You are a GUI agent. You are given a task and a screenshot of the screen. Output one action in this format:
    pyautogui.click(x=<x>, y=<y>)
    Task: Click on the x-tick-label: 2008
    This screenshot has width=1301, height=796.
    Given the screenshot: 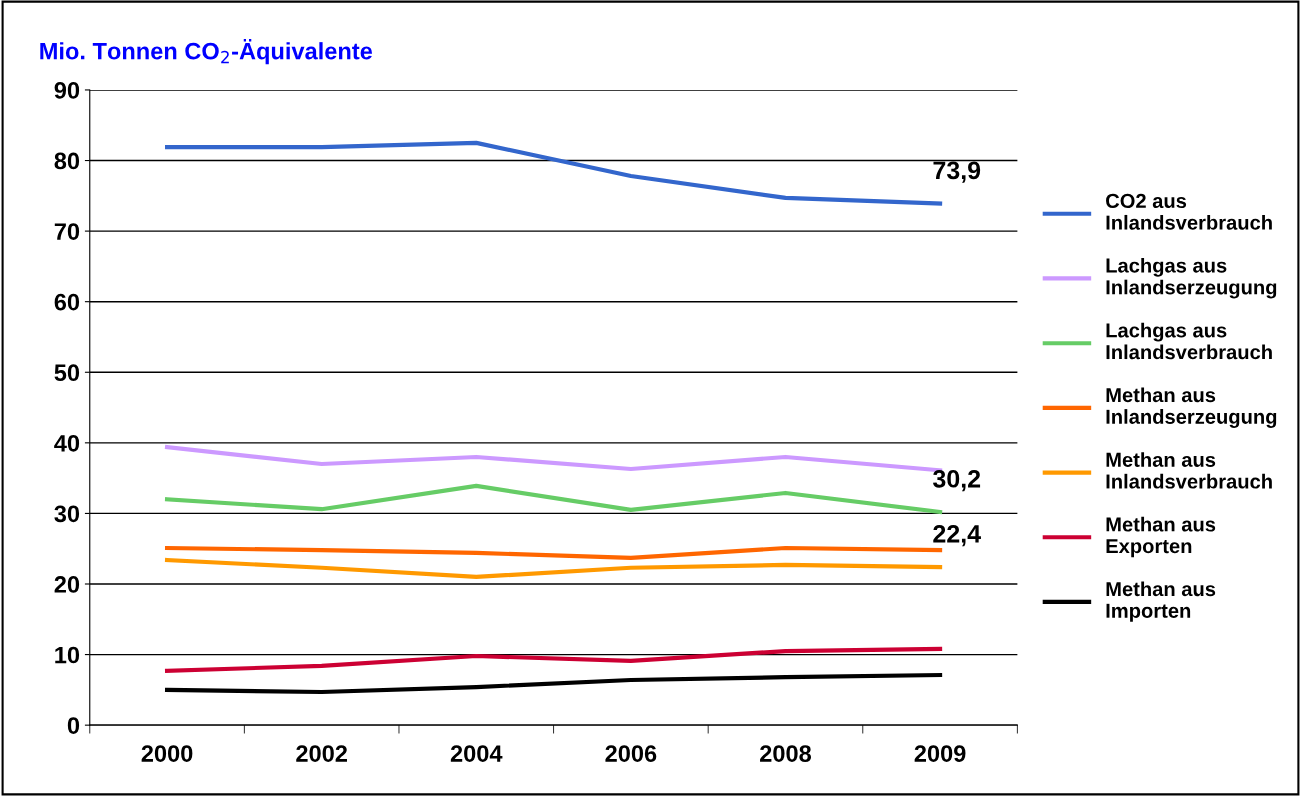 What is the action you would take?
    pyautogui.click(x=786, y=753)
    